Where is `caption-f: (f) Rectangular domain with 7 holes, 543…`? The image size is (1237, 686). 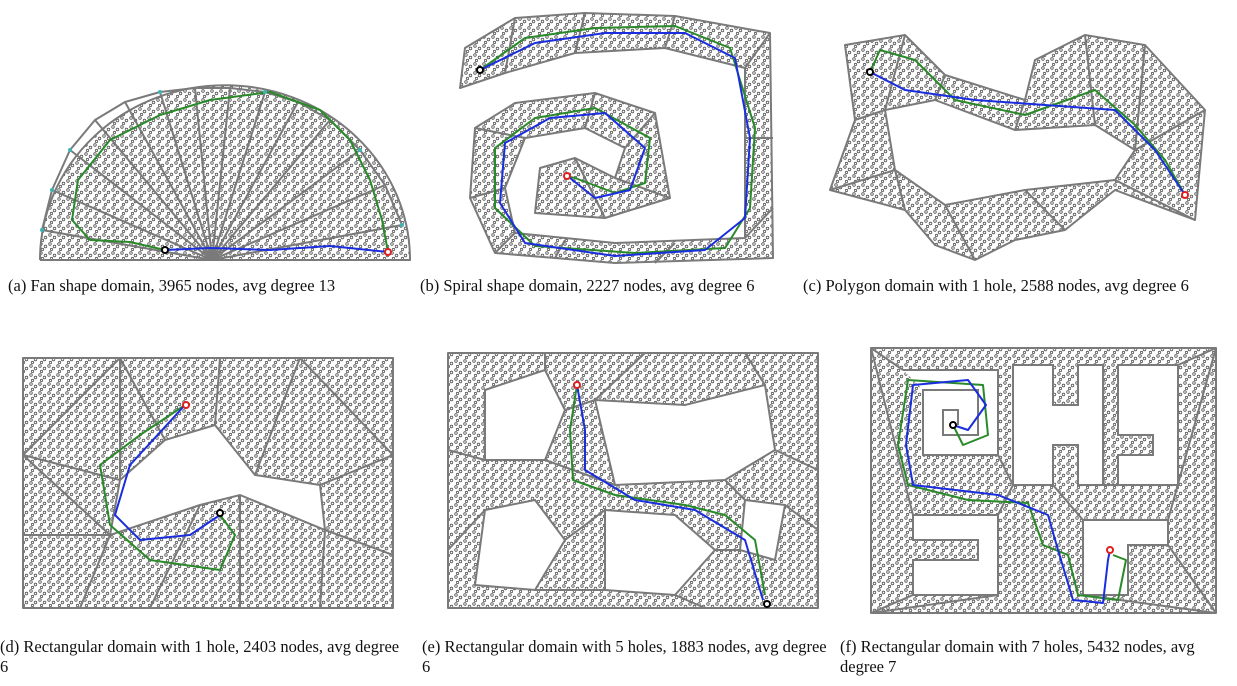
caption-f: (f) Rectangular domain with 7 holes, 543… is located at coordinates (1017, 656).